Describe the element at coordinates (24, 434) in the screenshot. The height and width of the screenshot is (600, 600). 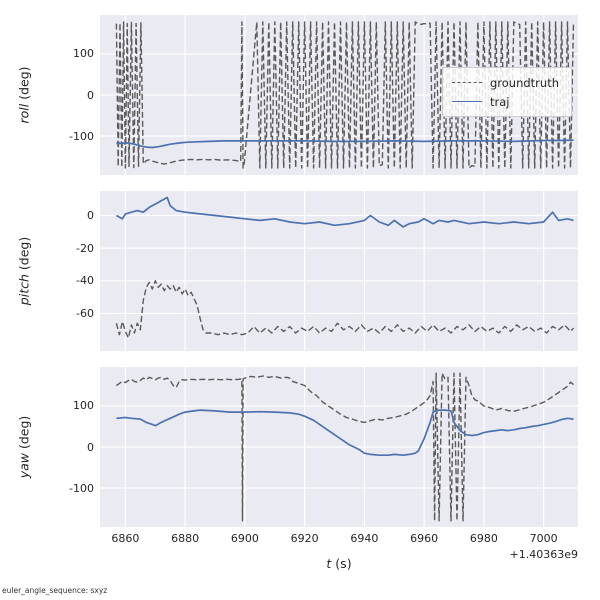
I see `y-axis-label-yaw-unit: (deg)` at that location.